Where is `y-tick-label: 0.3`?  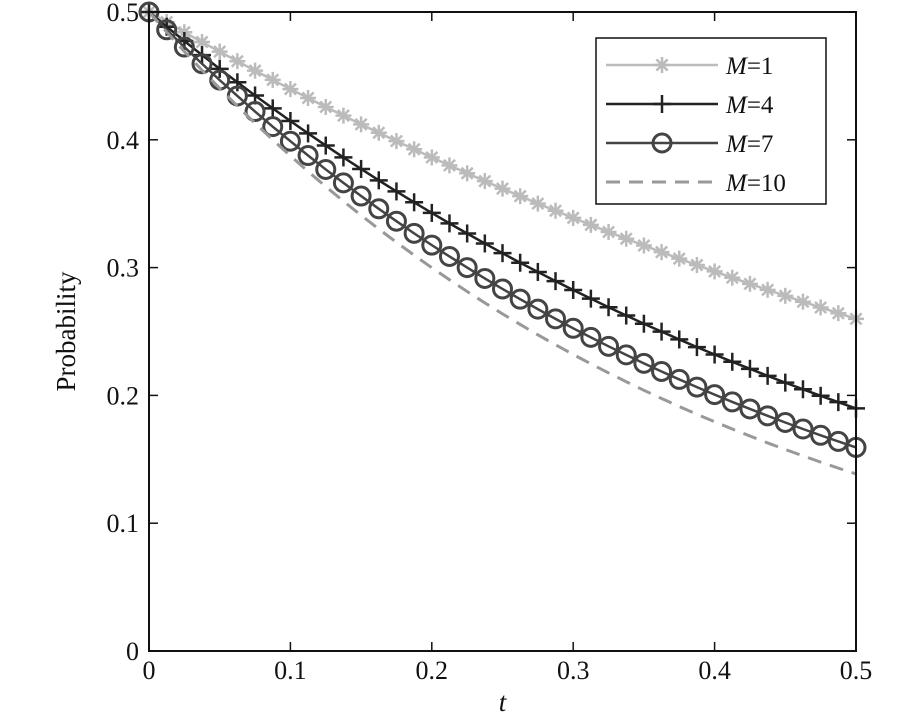
y-tick-label: 0.3 is located at coordinates (123, 268).